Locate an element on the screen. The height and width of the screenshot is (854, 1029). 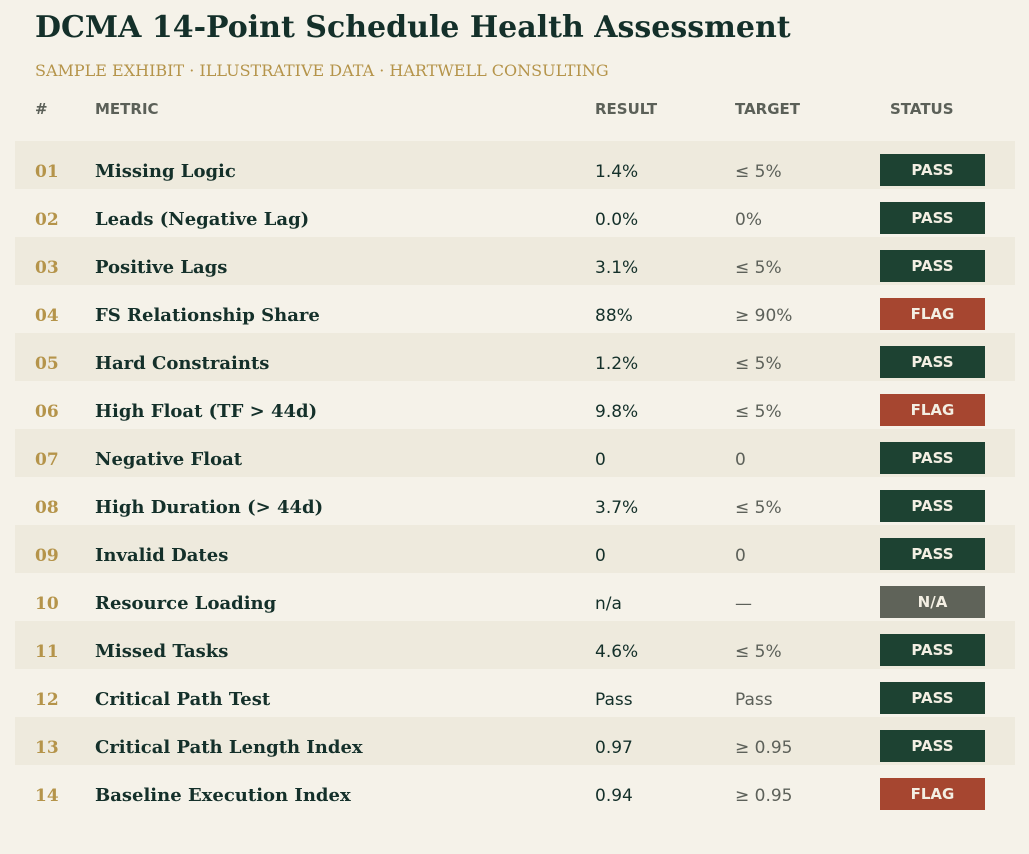
table-row: 03 Positive Lags 3.1% ≤ 5% PASS is located at coordinates (515, 261).